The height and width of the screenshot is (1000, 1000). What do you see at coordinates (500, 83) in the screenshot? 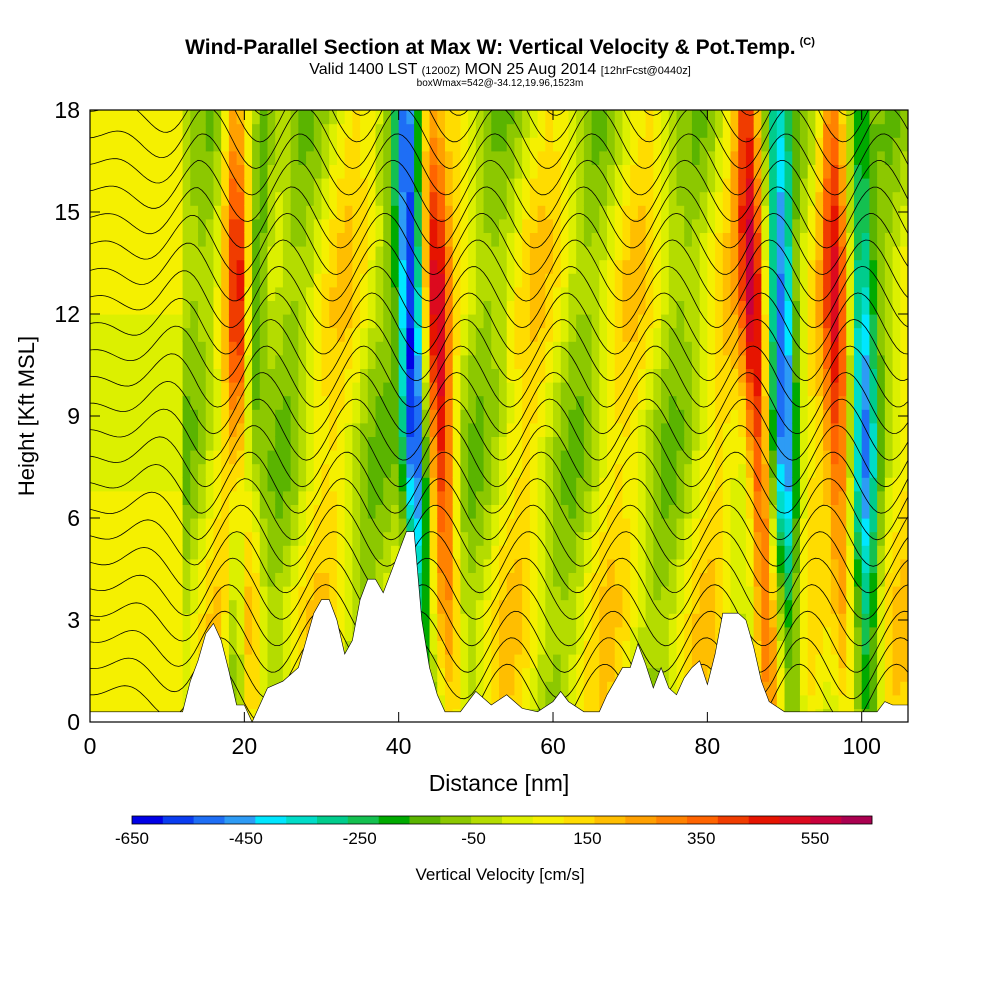
I see `box-max-info: boxWmax=542@-34.12,19.96,1523m` at bounding box center [500, 83].